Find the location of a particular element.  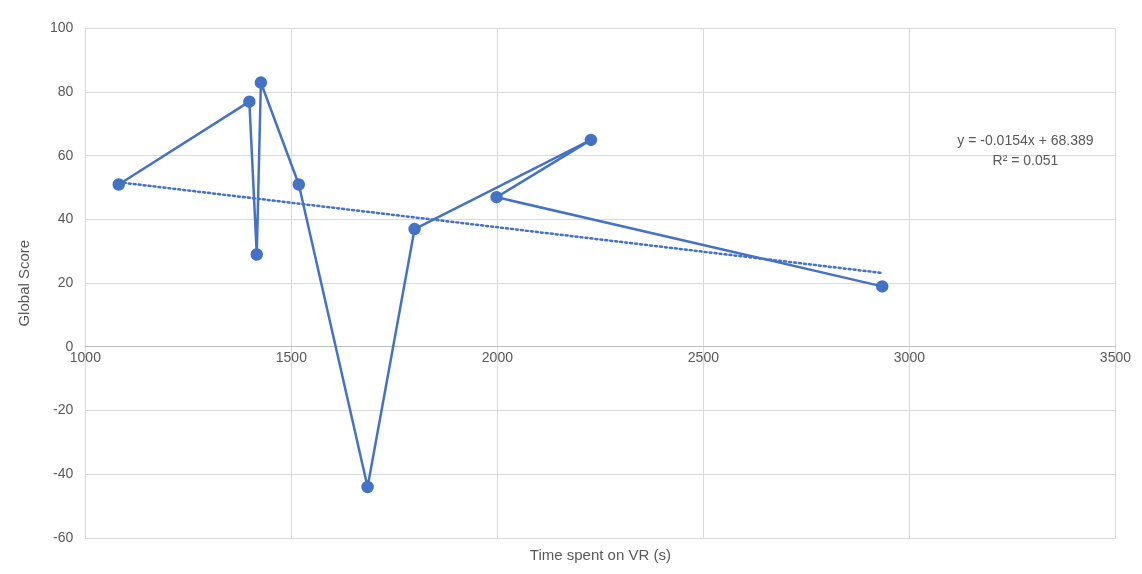

x-tick-label: 1500 is located at coordinates (291, 357).